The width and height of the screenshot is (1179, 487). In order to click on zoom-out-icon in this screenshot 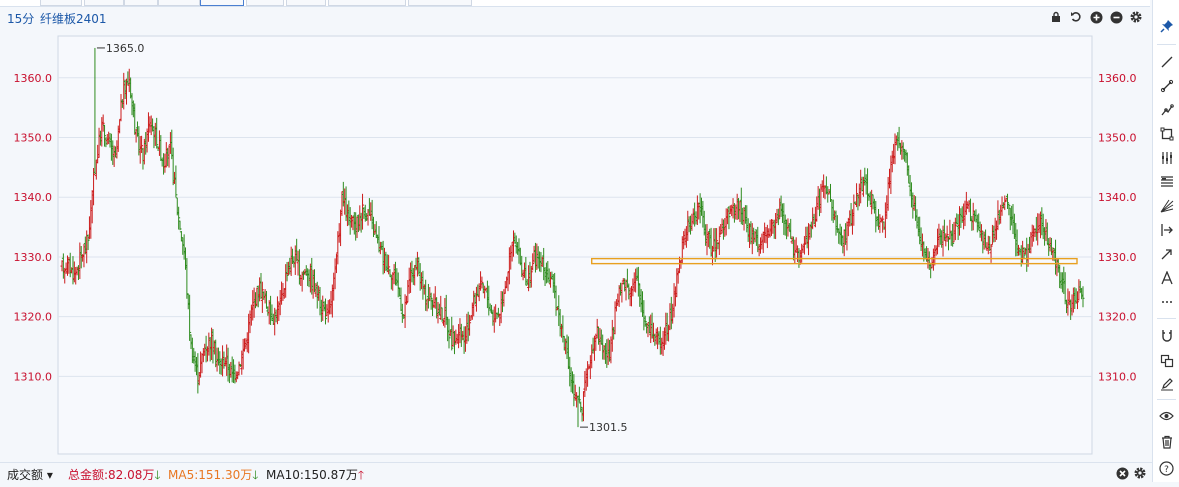, I will do `click(1116, 17)`.